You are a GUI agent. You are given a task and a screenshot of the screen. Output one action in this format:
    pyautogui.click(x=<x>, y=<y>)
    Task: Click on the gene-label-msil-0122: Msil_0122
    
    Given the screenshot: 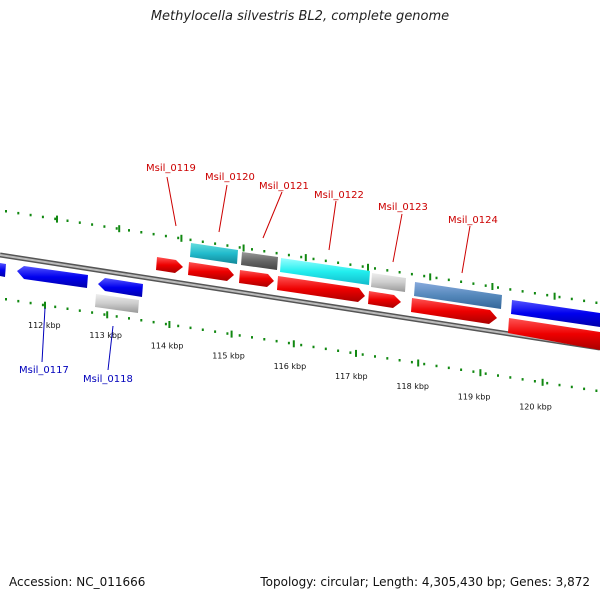 What is the action you would take?
    pyautogui.click(x=339, y=195)
    